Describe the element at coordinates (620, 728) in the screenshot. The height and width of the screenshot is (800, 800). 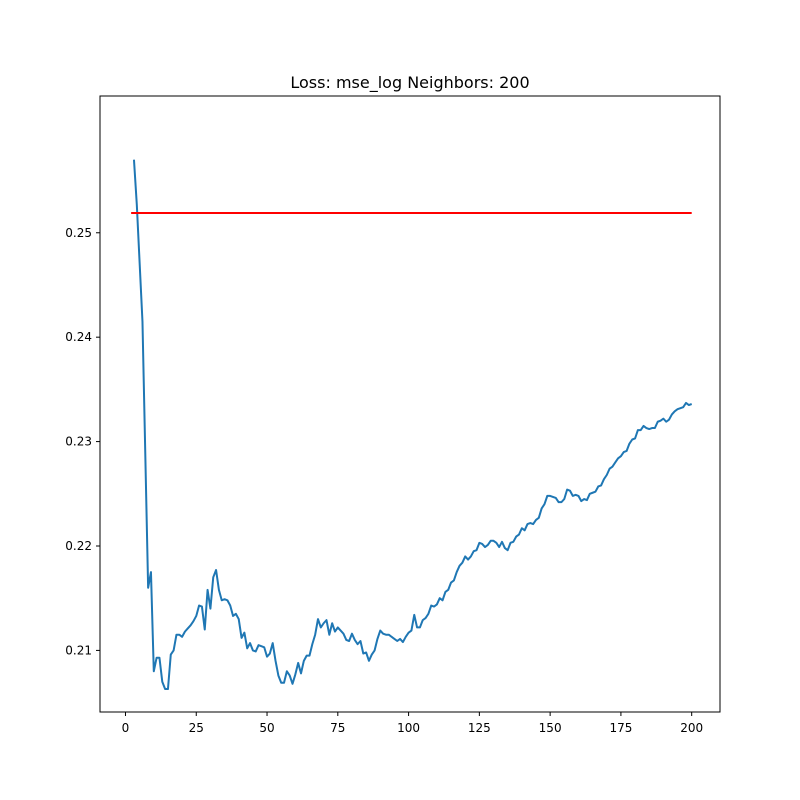
I see `x-tick-label: 175` at that location.